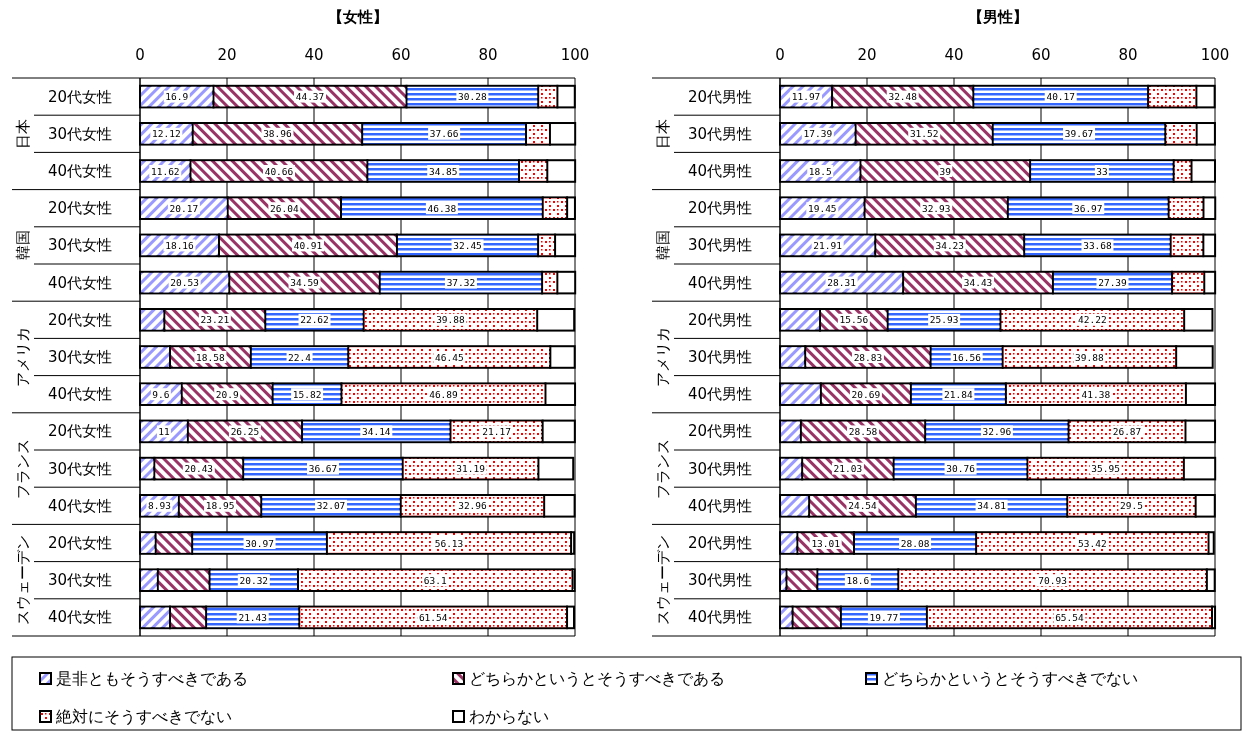 This screenshot has width=1252, height=733. What do you see at coordinates (152, 678) in the screenshot?
I see `legend-label: 是非ともそうすべきである` at bounding box center [152, 678].